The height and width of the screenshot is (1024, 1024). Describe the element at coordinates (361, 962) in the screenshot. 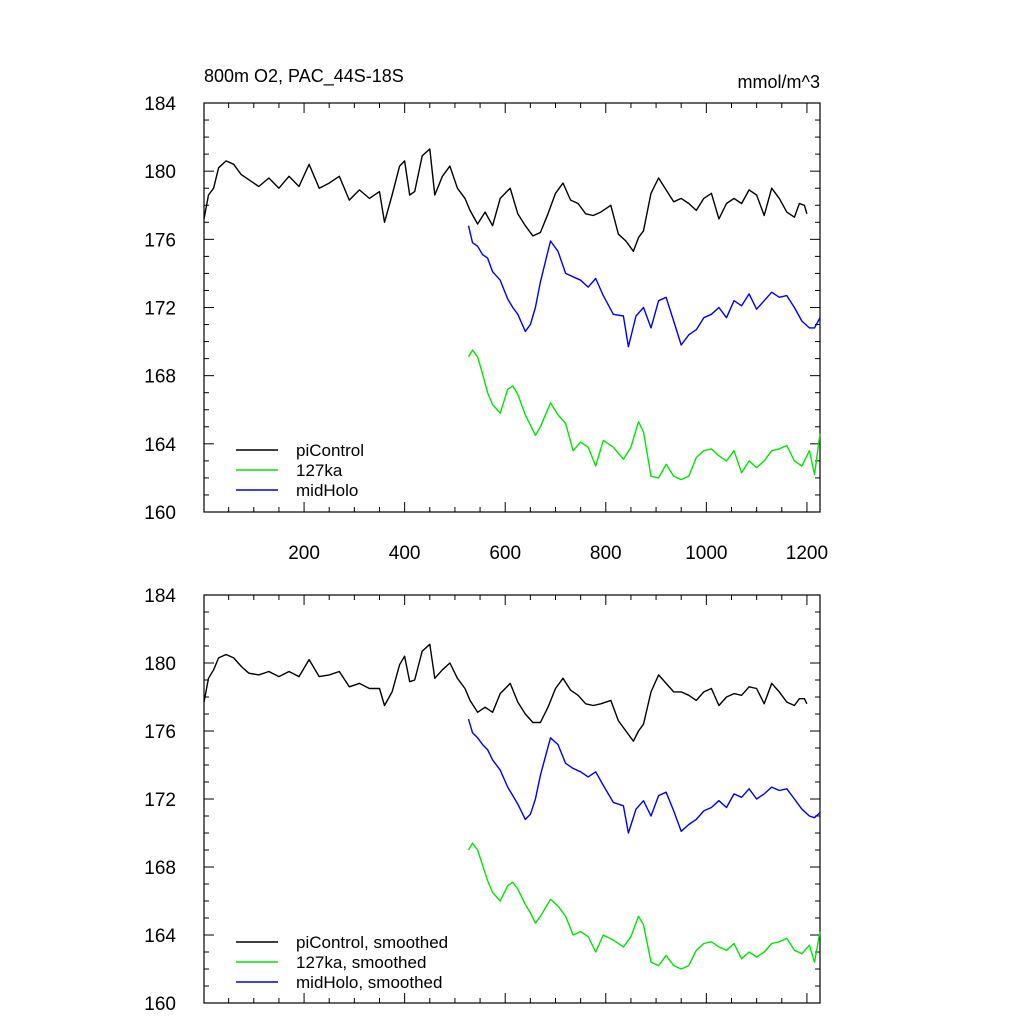

I see `legend-label: 127ka, smoothed` at that location.